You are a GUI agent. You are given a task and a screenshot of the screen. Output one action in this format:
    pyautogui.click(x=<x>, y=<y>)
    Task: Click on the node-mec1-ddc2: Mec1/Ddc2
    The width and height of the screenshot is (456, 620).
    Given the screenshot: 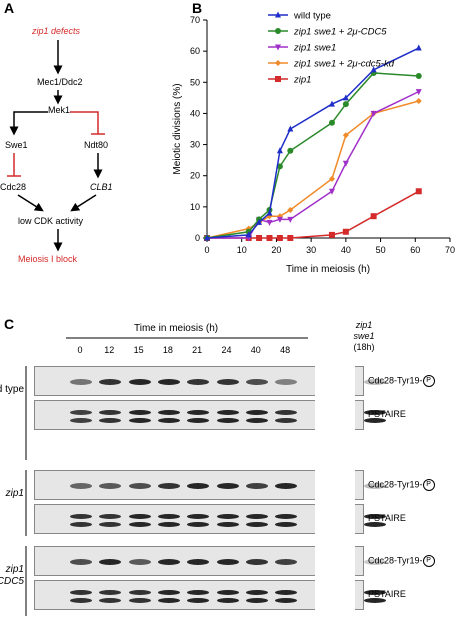 What is the action you would take?
    pyautogui.click(x=60, y=82)
    